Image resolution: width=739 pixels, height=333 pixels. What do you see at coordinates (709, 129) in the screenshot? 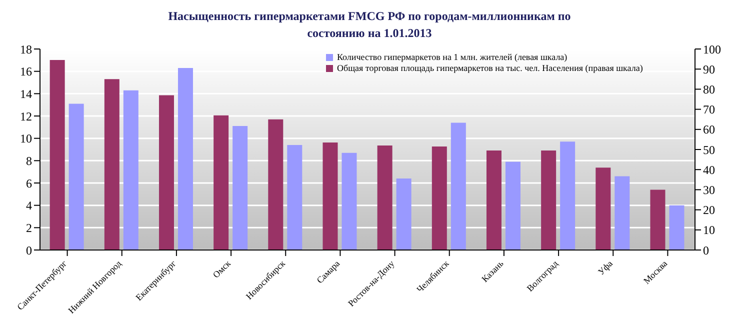
I see `y2-tick-label: 60` at bounding box center [709, 129].